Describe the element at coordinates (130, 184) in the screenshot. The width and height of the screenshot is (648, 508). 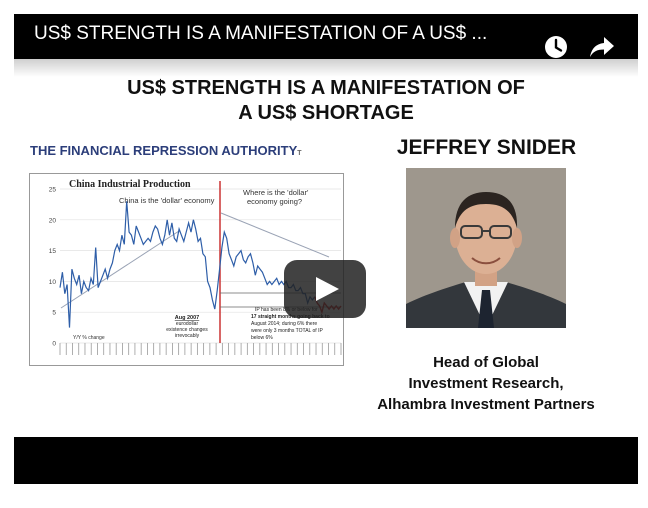
I see `chart-title: China Industrial Production` at that location.